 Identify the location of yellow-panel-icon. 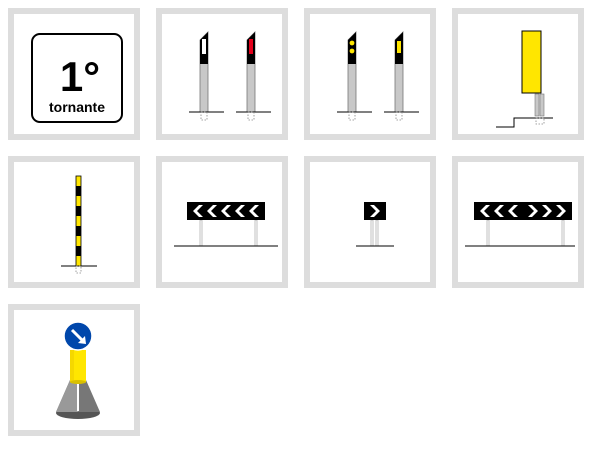
(518, 74).